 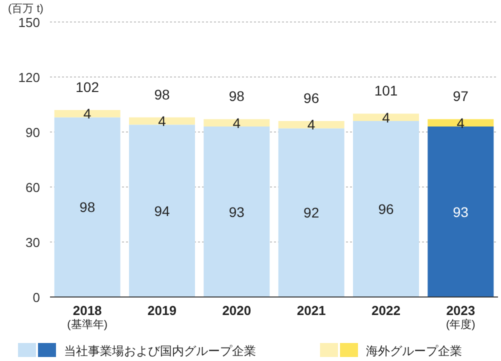 I want to click on total-label: 96, so click(x=312, y=98).